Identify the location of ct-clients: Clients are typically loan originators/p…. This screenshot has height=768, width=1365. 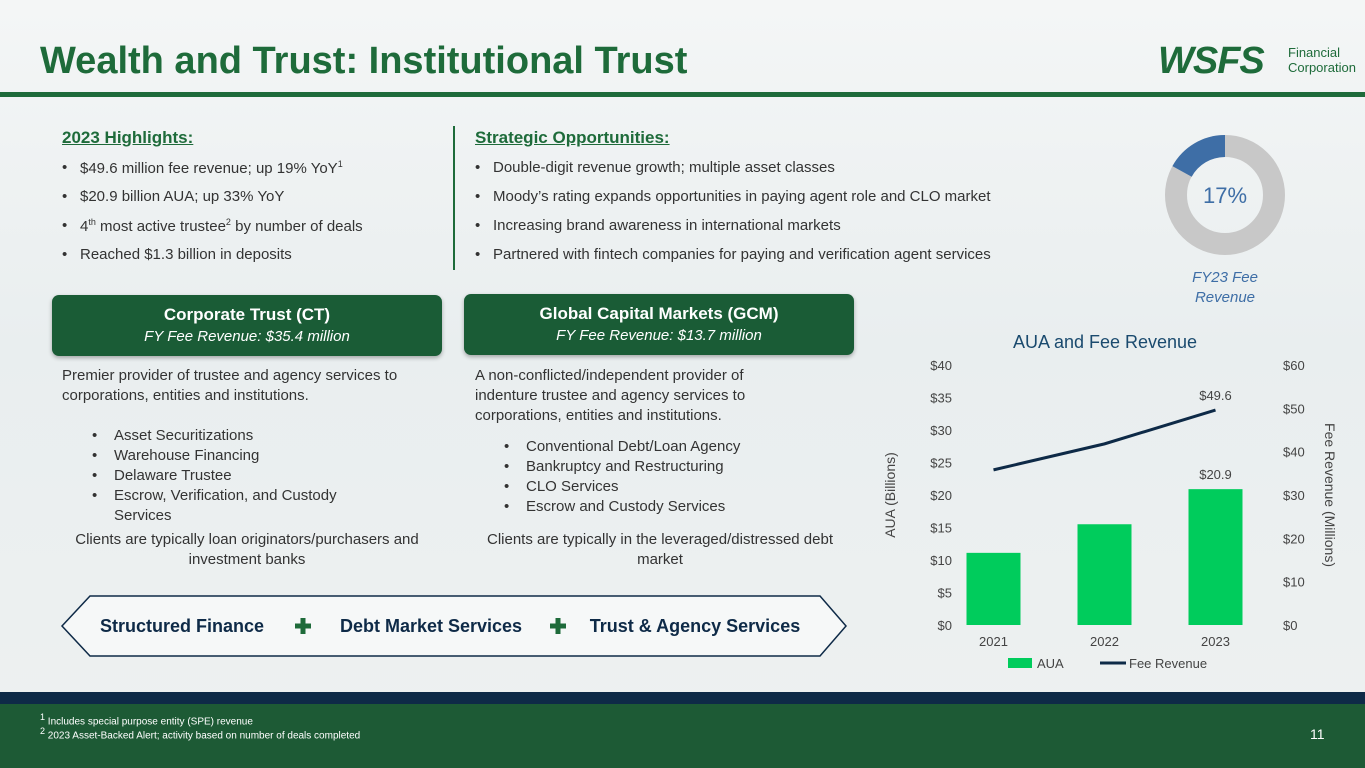
(247, 549).